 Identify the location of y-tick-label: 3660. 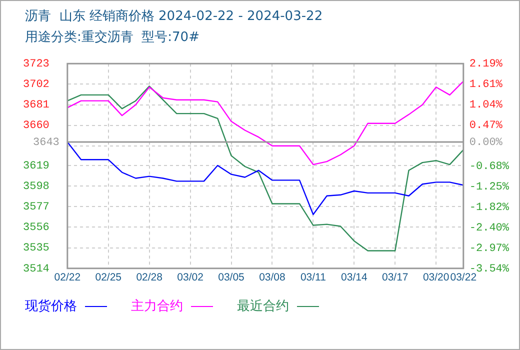
(36, 126).